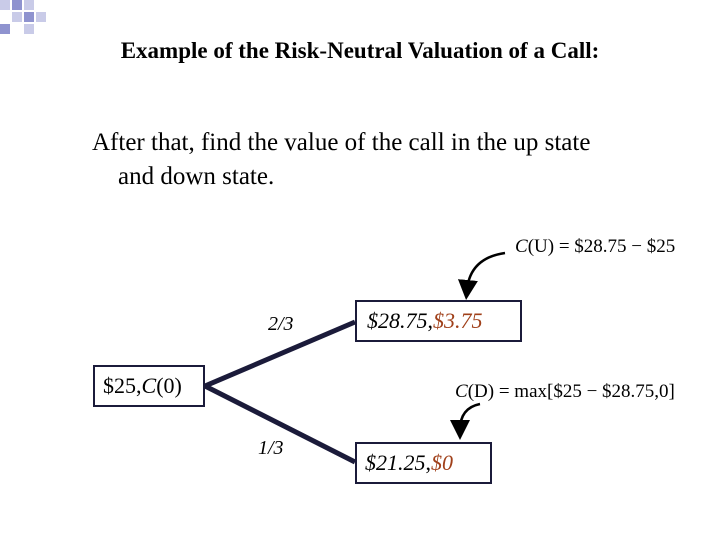 This screenshot has height=540, width=720. Describe the element at coordinates (584, 391) in the screenshot. I see `formula-down-rhs: = max[$25 − $28.75,0]` at that location.